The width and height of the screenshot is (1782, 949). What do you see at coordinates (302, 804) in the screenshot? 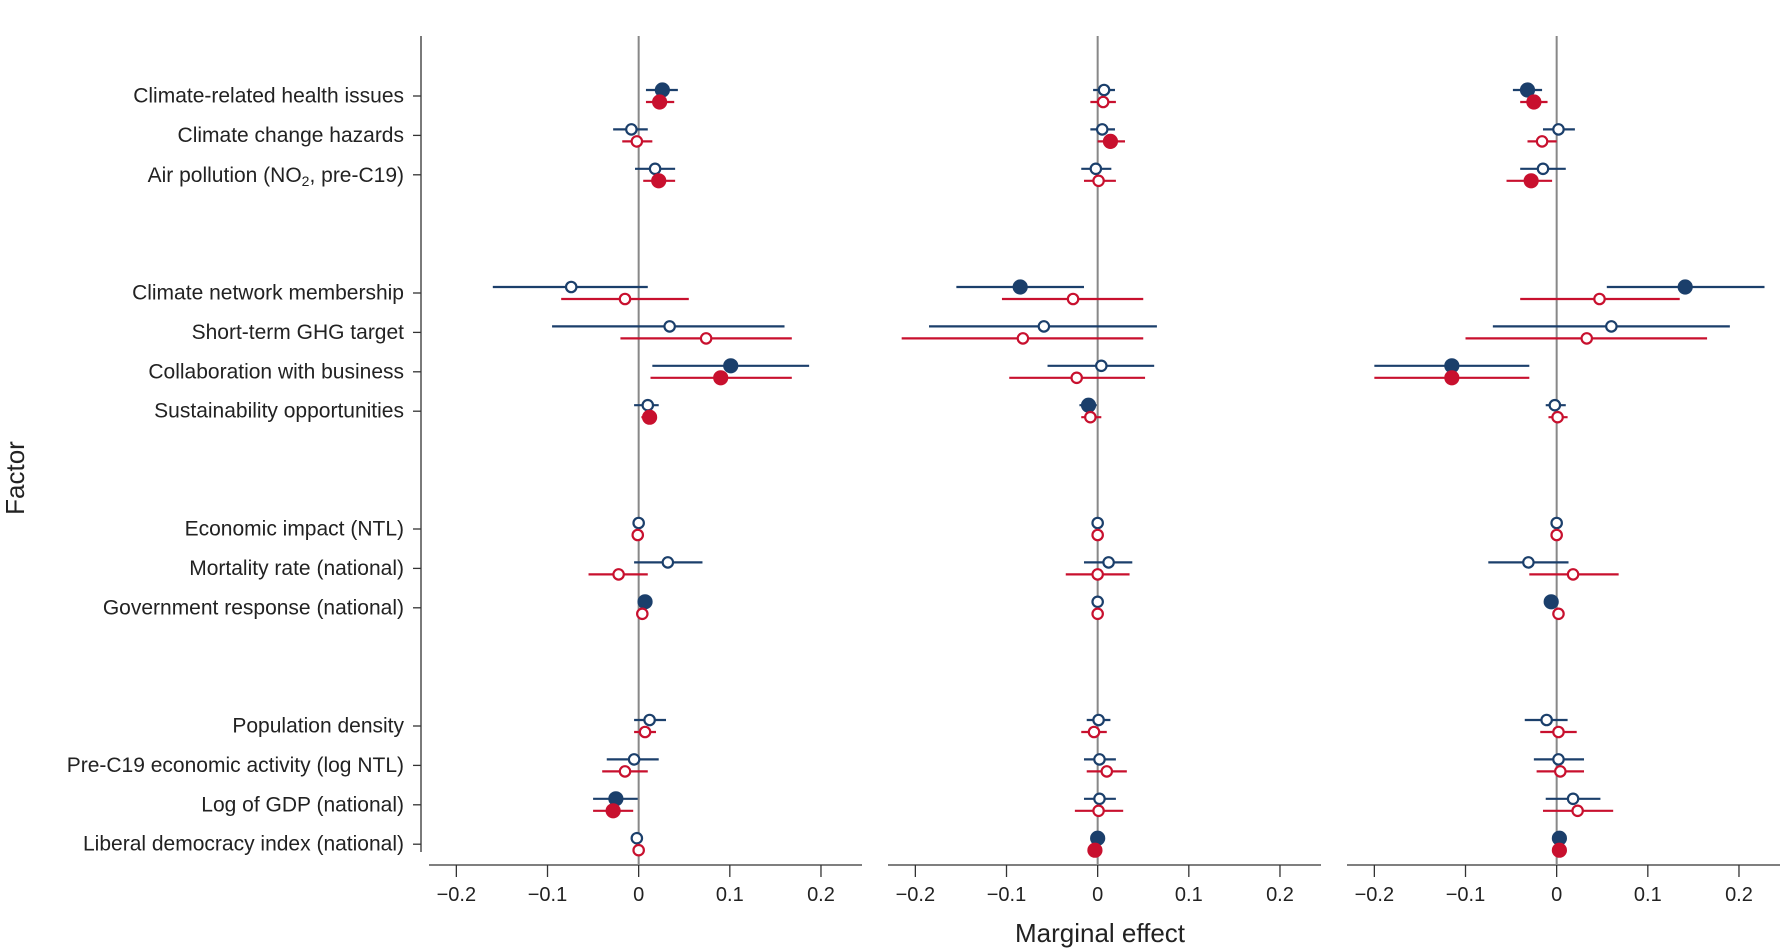
I see `factor-label: Log of GDP (national)` at bounding box center [302, 804].